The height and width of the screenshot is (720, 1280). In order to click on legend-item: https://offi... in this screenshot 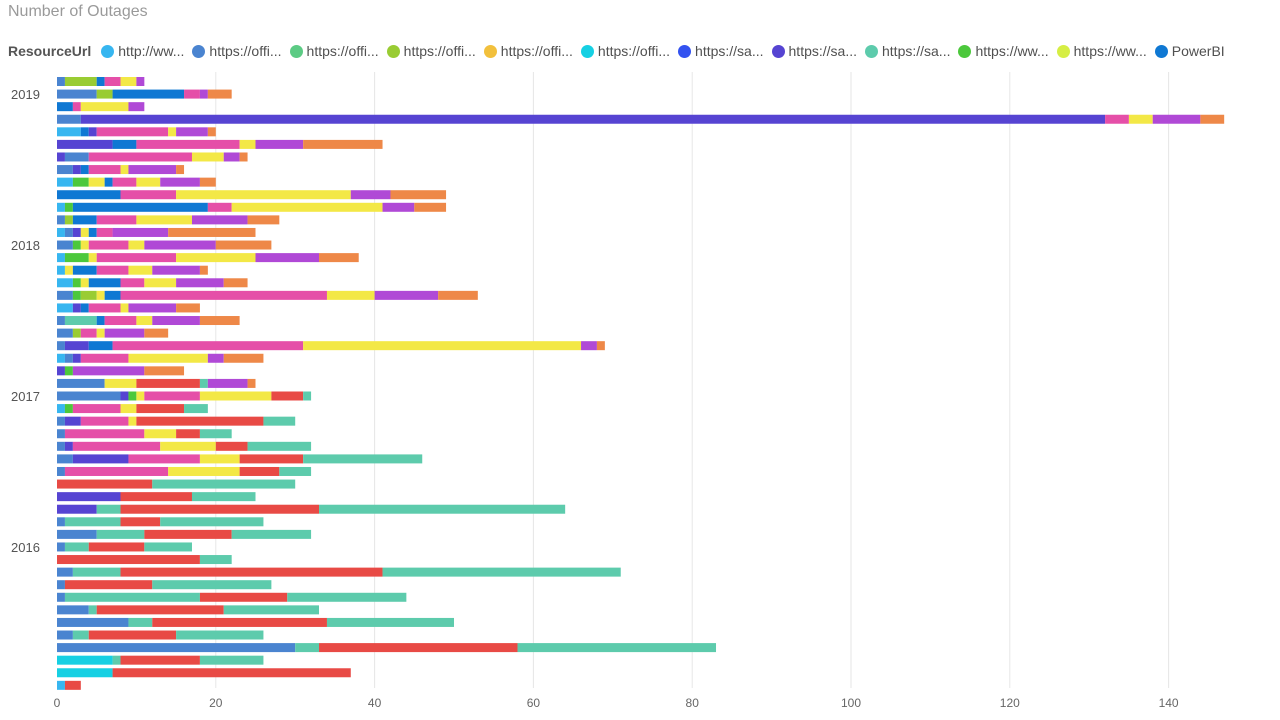, I will do `click(334, 51)`.